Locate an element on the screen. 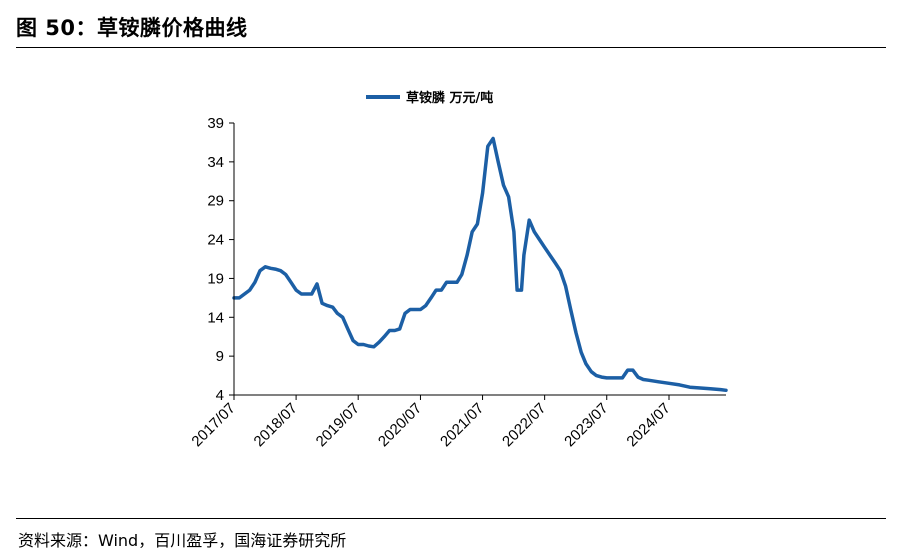 This screenshot has height=557, width=914. x-tick-label: 2017/07 is located at coordinates (213, 425).